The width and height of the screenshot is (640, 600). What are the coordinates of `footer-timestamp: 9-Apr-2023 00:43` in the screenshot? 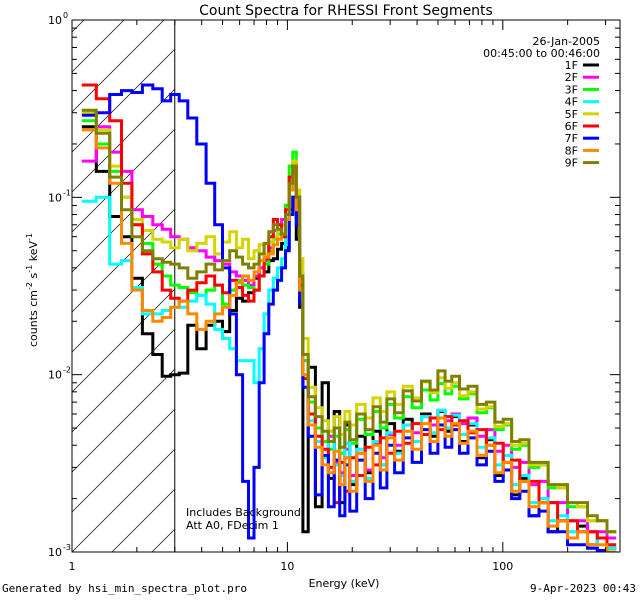 It's located at (583, 588).